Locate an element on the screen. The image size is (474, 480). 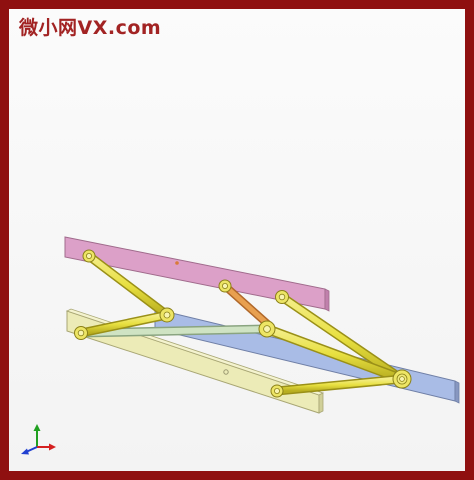
top-plate is located at coordinates (197, 274).